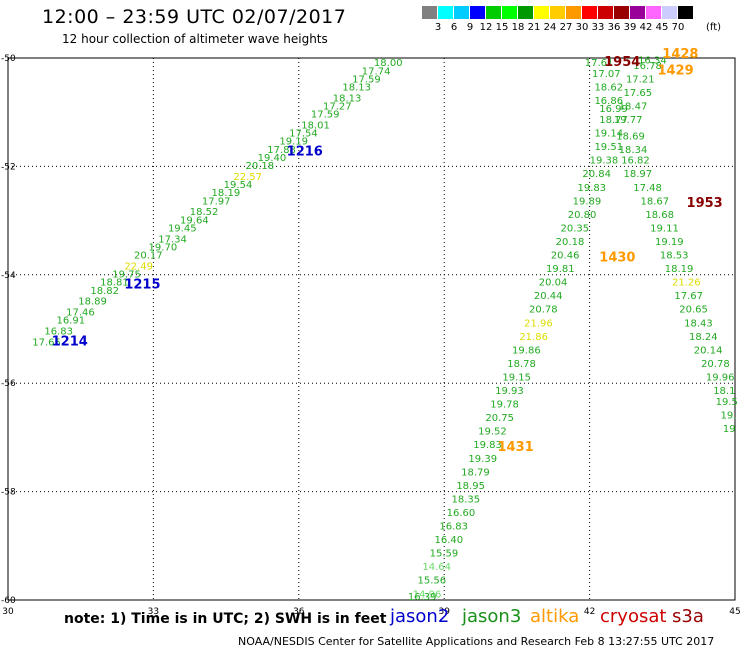 This screenshot has width=740, height=650. What do you see at coordinates (8, 276) in the screenshot?
I see `y-tick-label: -54` at bounding box center [8, 276].